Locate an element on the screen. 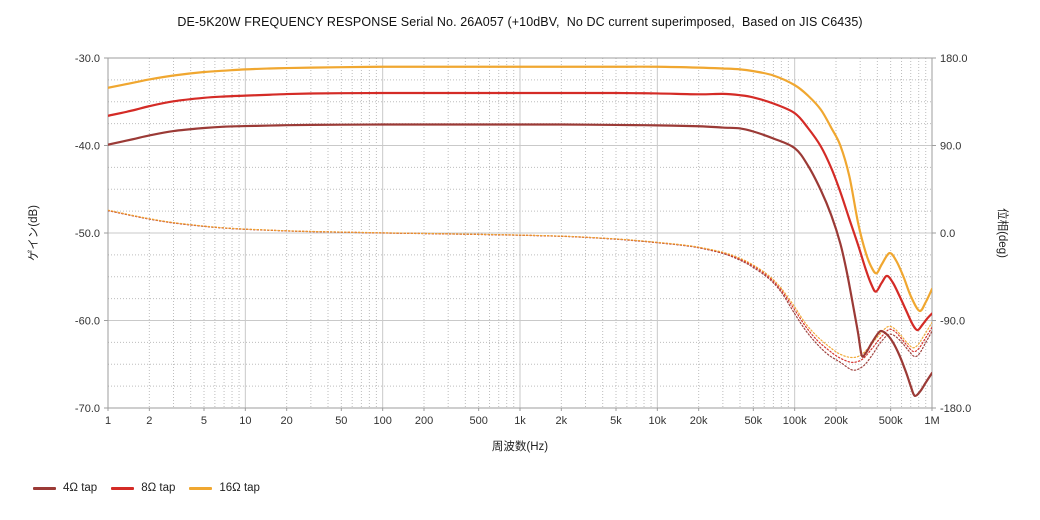  y-axis-left-title: ゲイン(dB) is located at coordinates (34, 233).